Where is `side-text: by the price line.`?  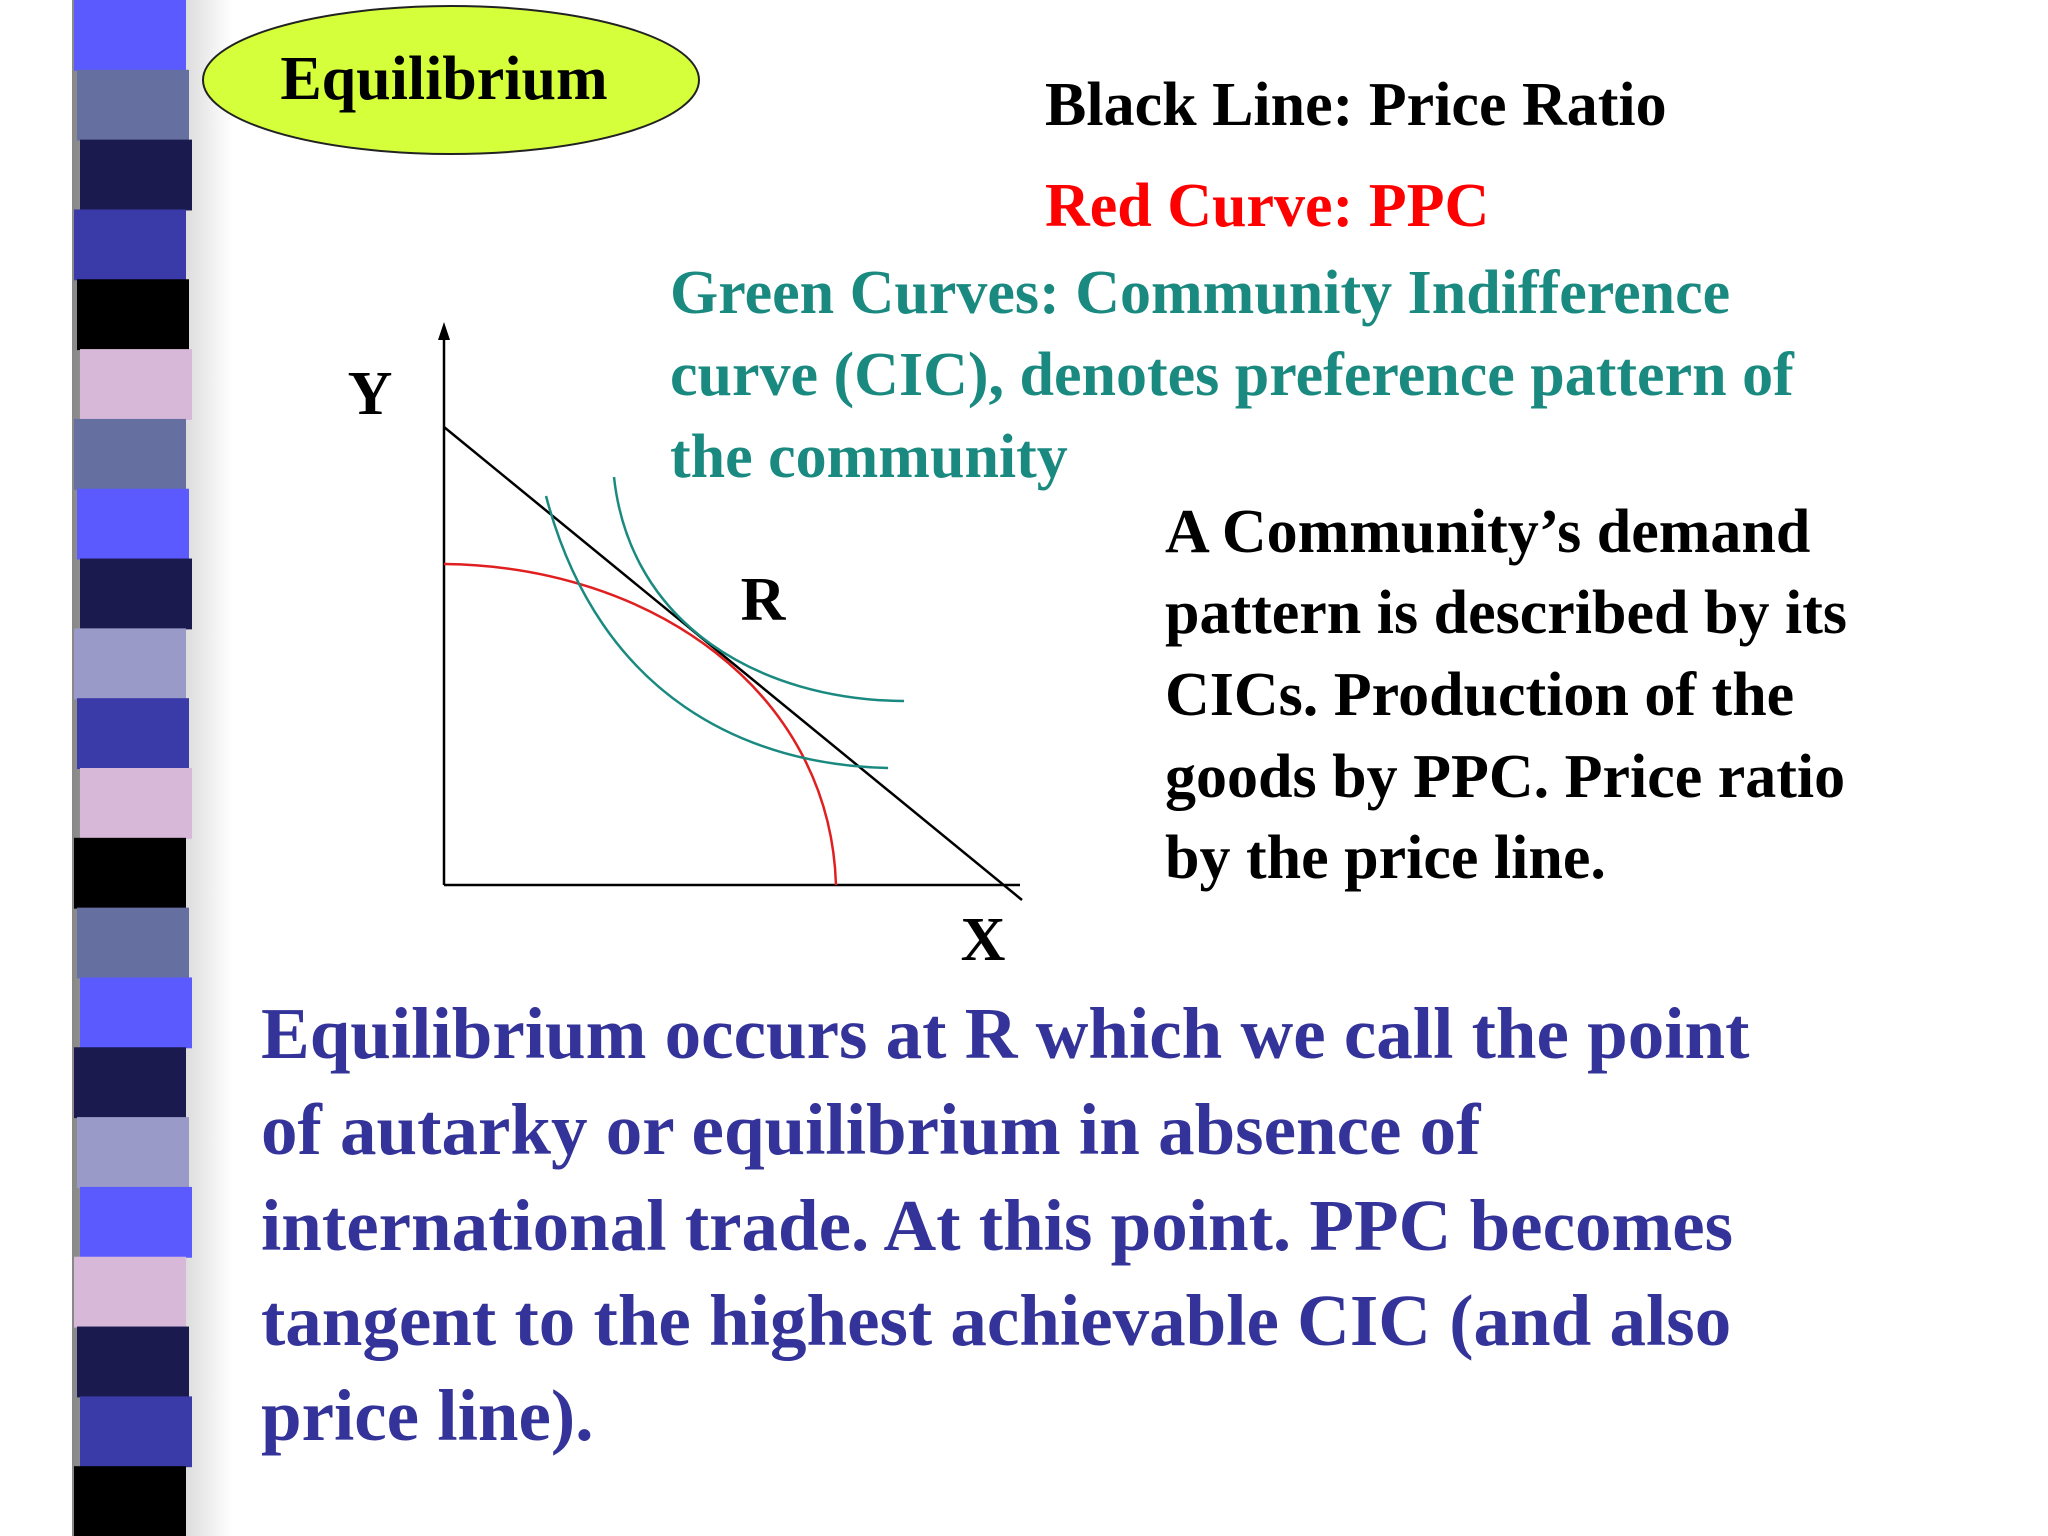
side-text: by the price line. is located at coordinates (1385, 858).